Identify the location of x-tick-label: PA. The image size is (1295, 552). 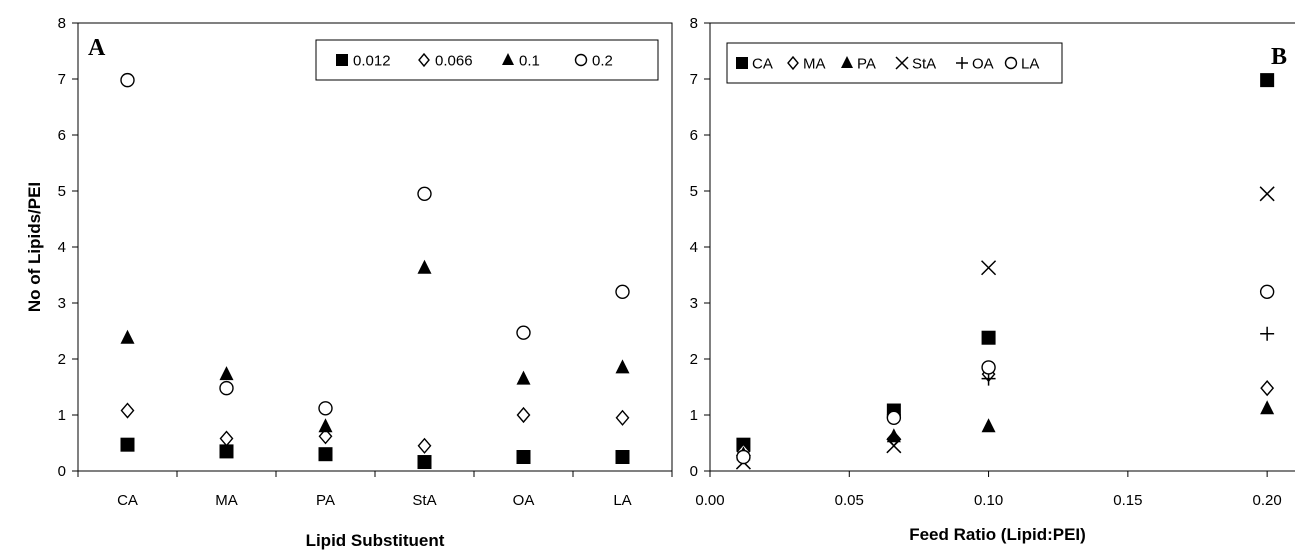
(325, 500).